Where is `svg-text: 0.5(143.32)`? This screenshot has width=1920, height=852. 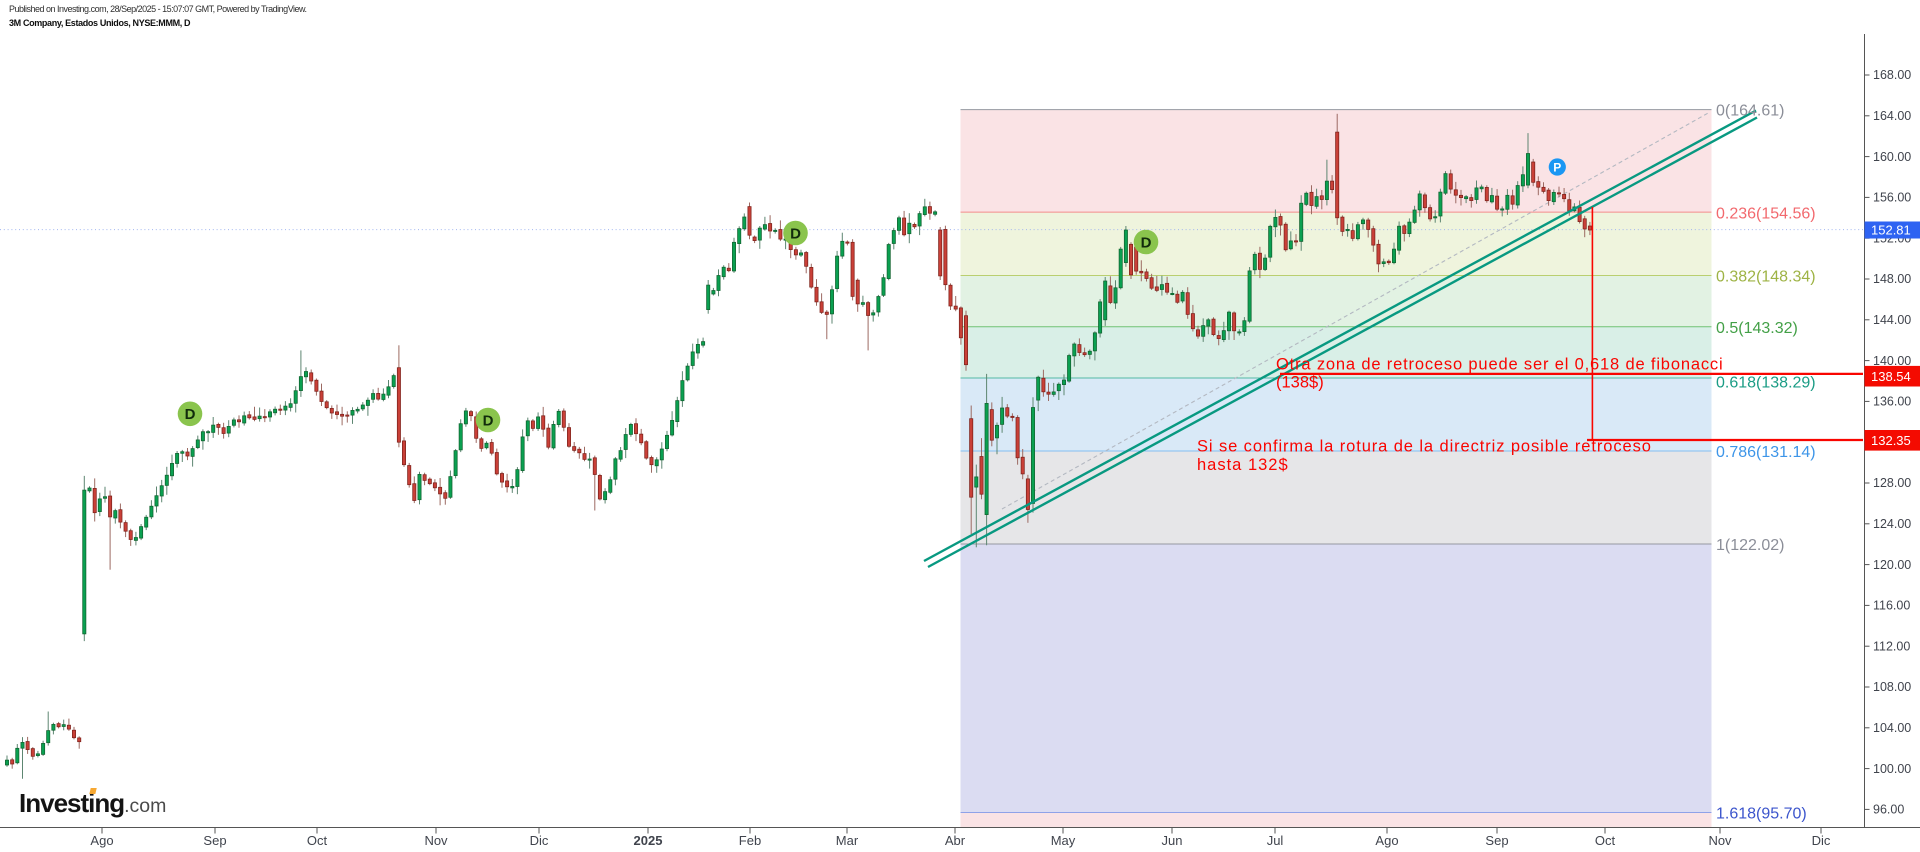 svg-text: 0.5(143.32) is located at coordinates (1757, 328).